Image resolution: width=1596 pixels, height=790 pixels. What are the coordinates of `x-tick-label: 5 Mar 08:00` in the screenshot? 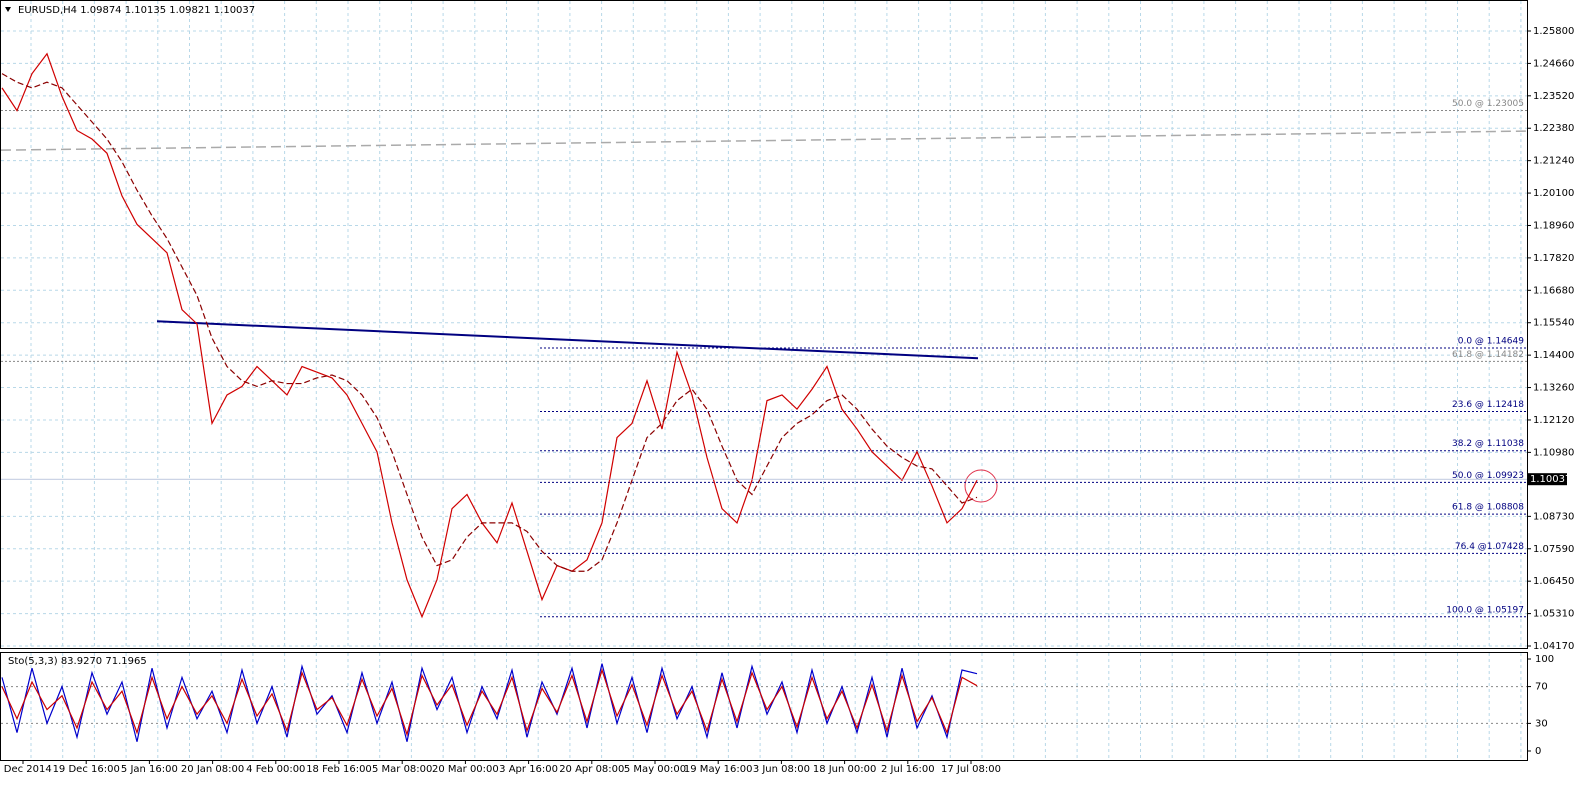 It's located at (402, 769).